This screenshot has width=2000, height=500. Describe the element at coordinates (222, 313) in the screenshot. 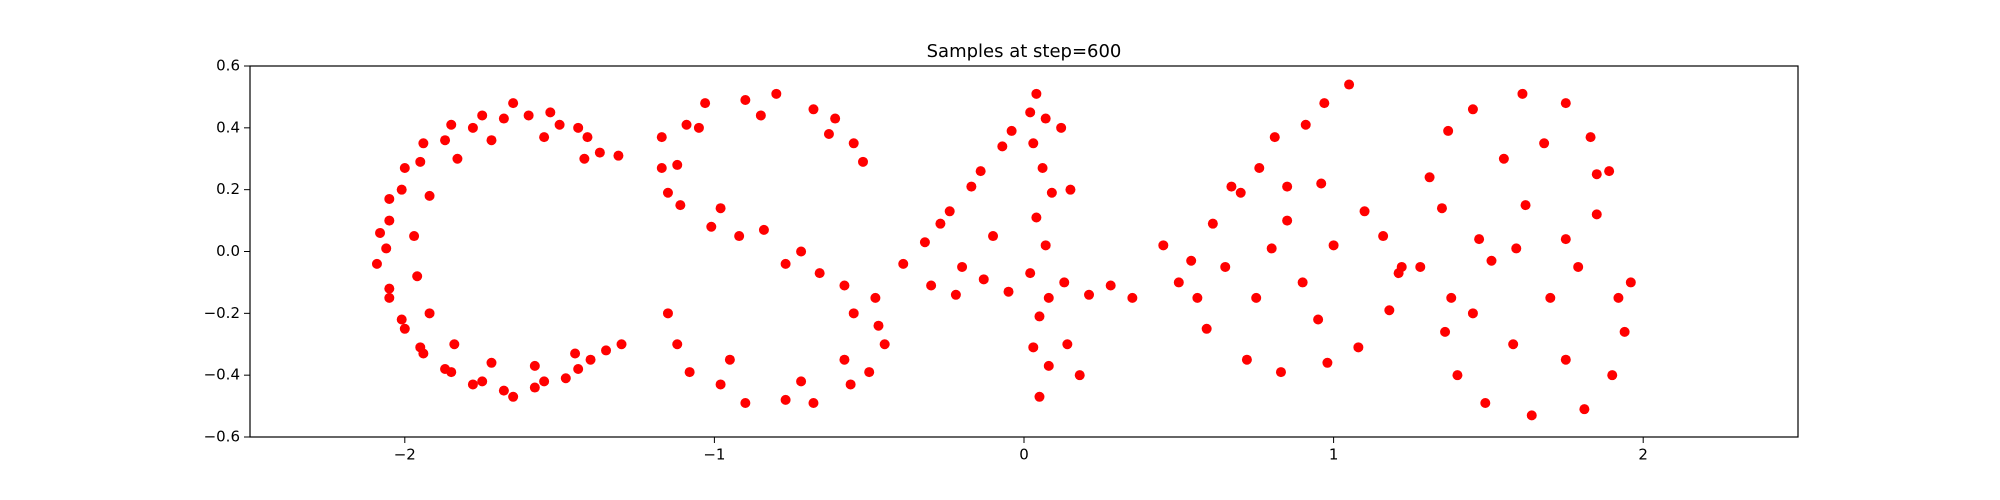

I see `y-tick-label: −0.2` at that location.